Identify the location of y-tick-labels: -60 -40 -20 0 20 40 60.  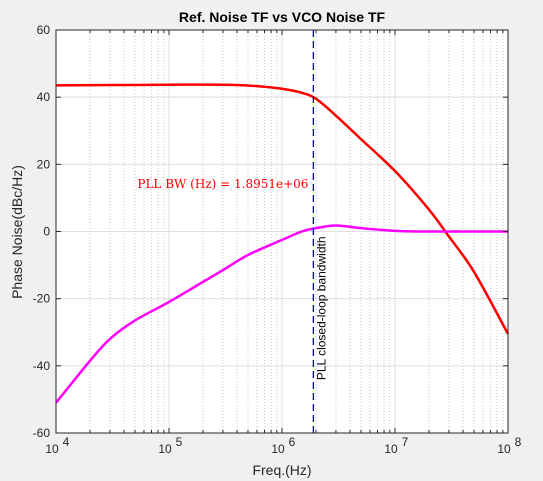
(42, 231).